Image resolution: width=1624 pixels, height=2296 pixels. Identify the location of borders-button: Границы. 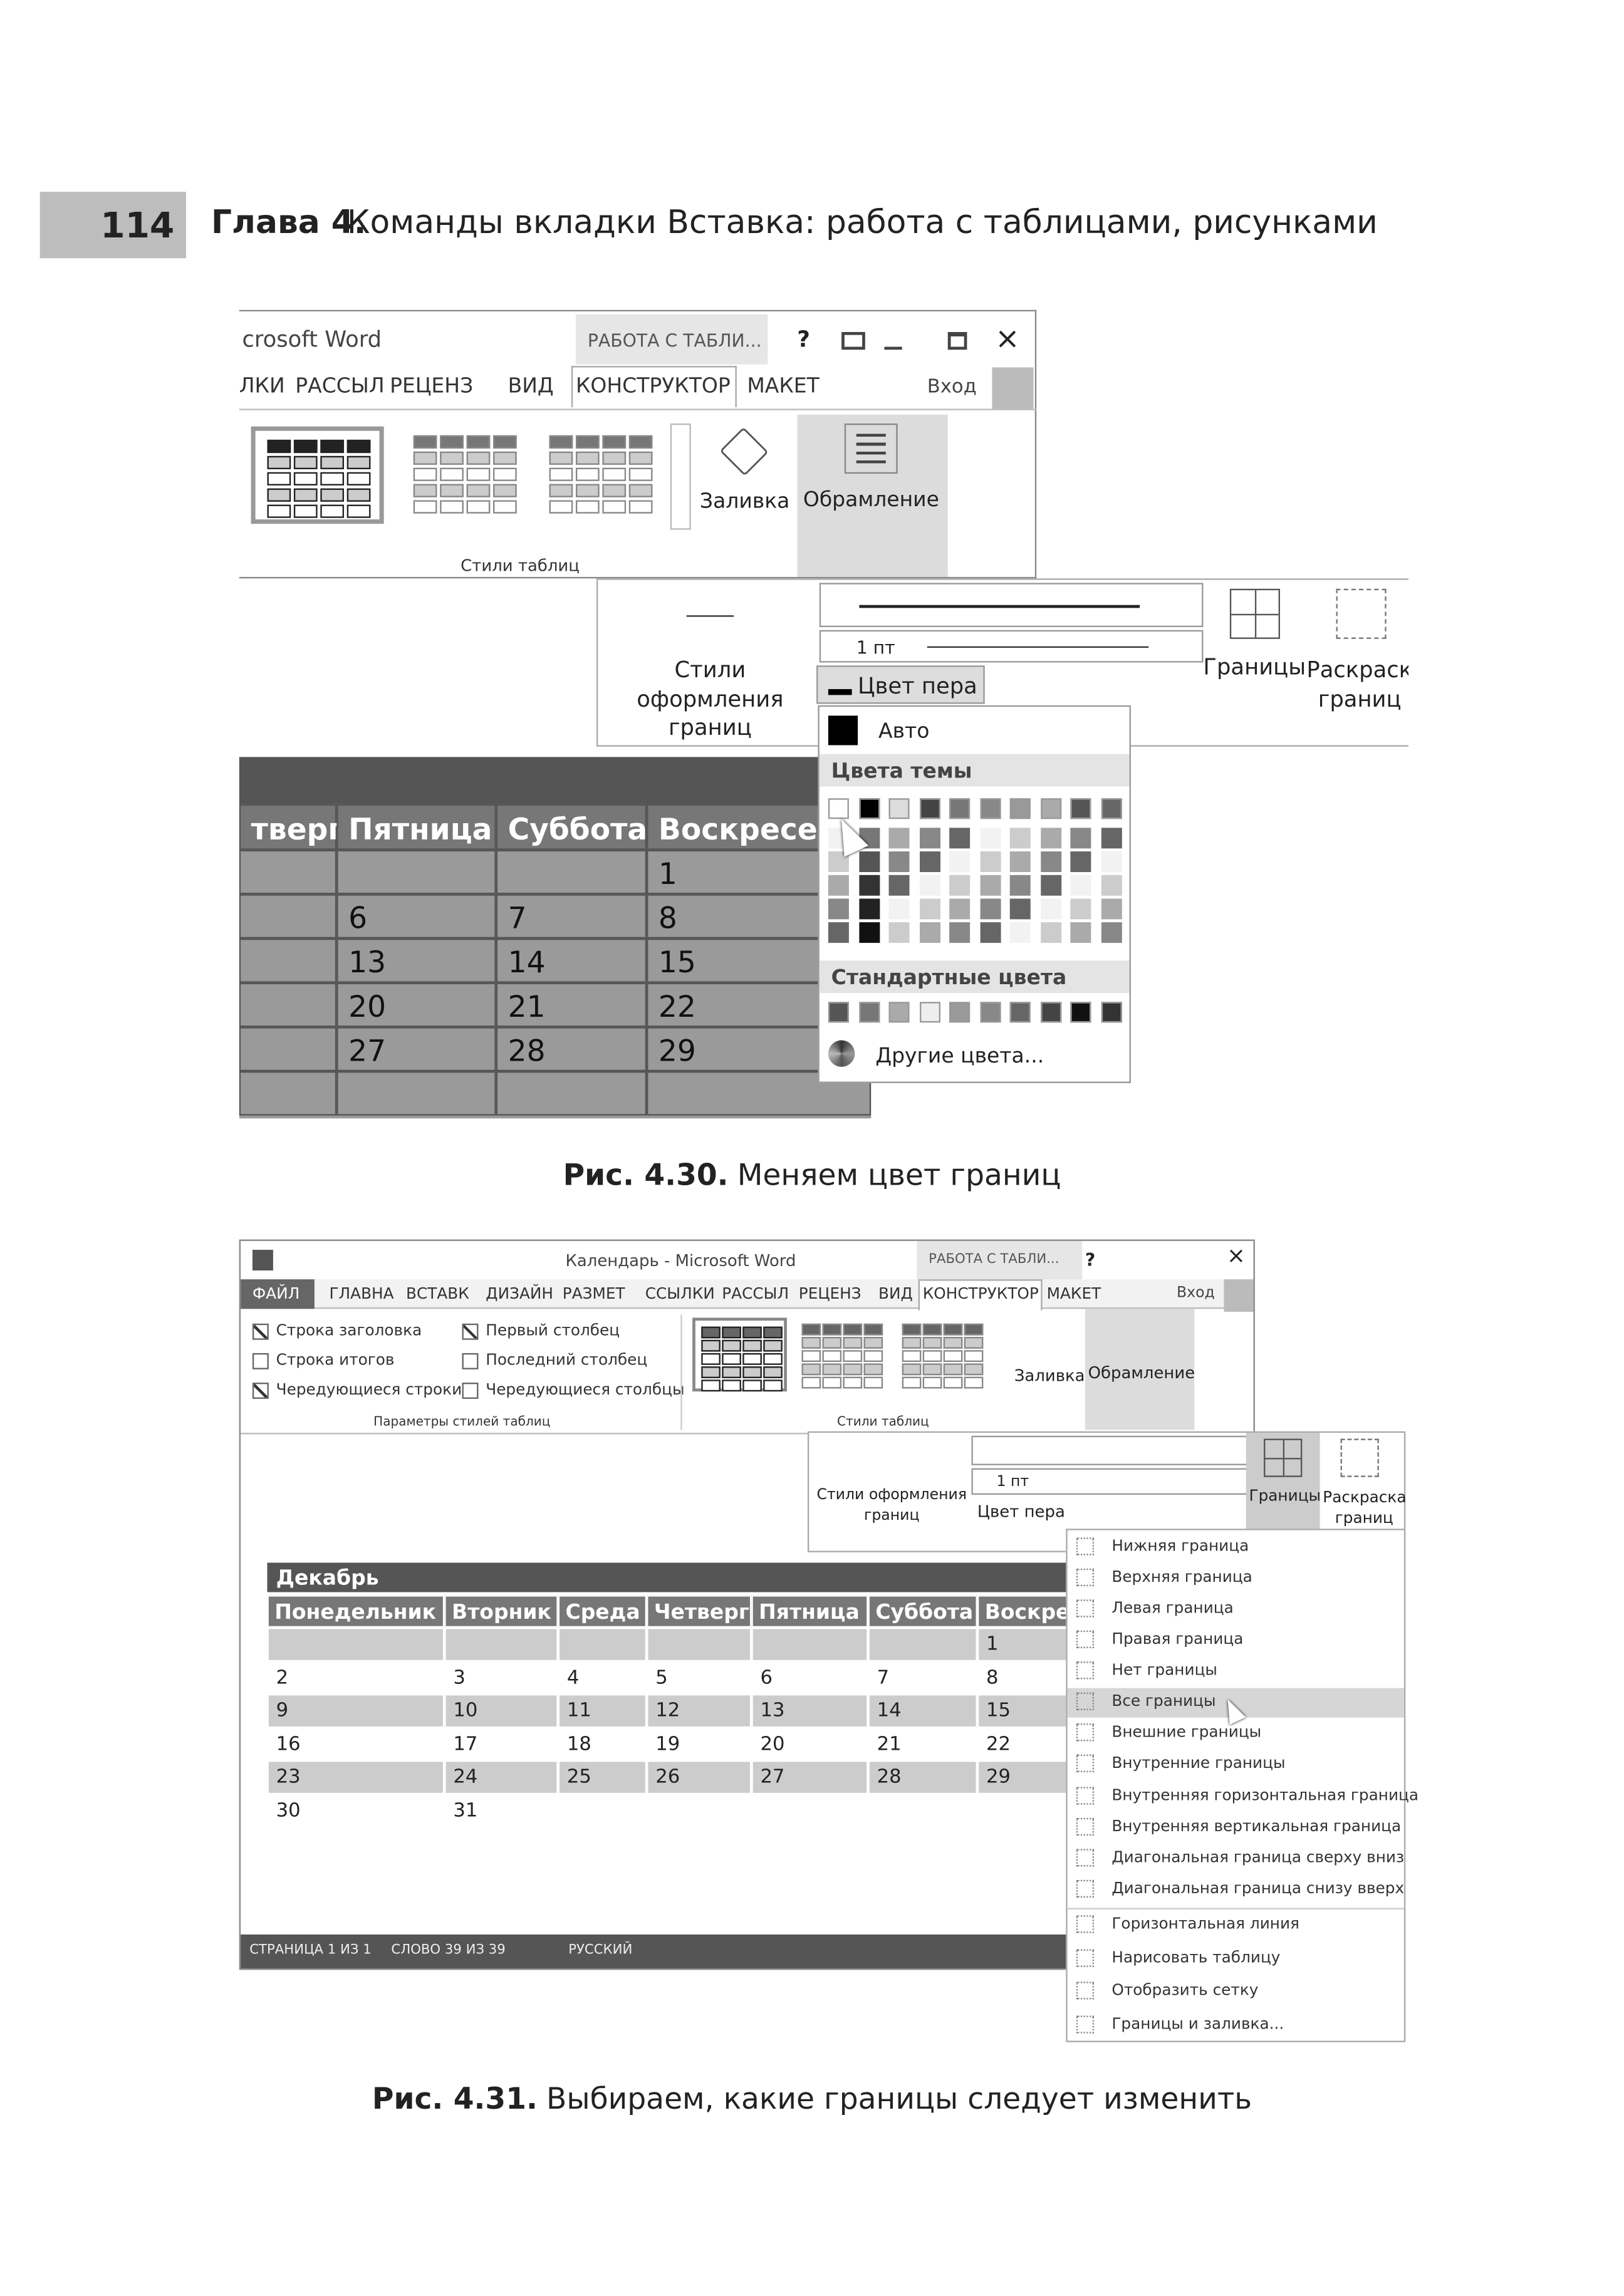
(1285, 1496).